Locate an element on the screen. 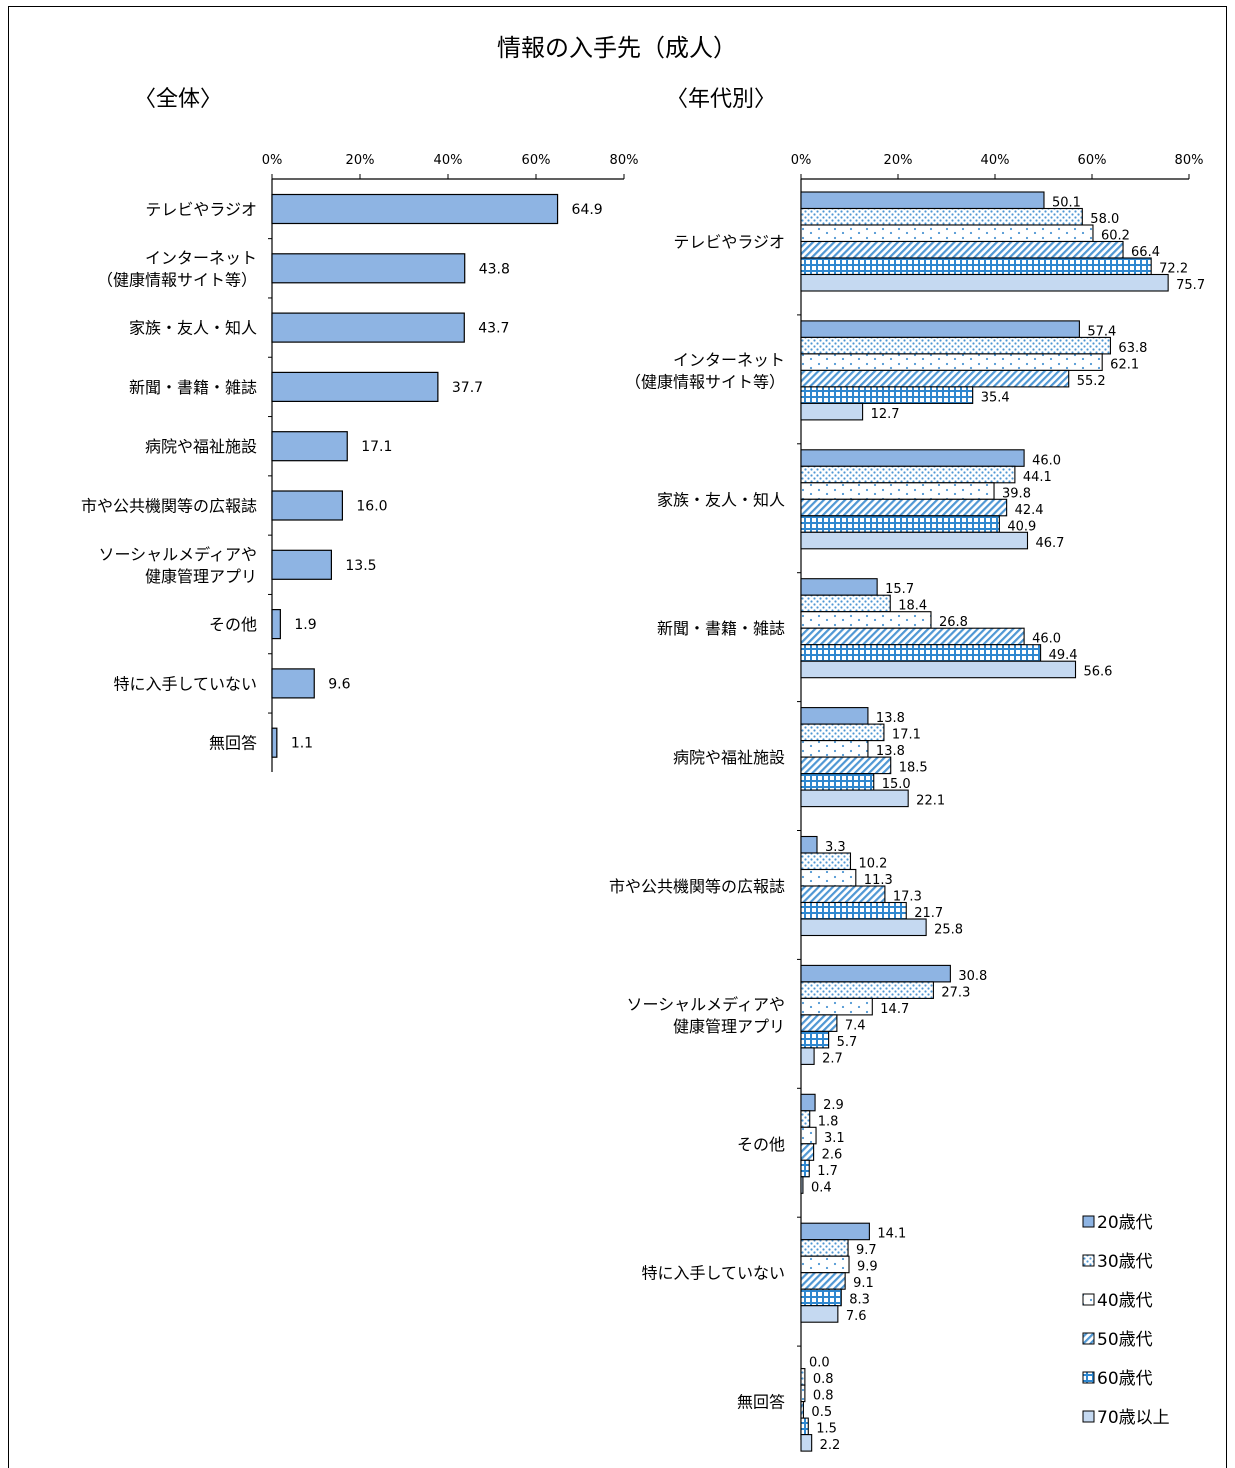 This screenshot has width=1235, height=1468. category-label-cat-2: （健康情報サイト等） is located at coordinates (177, 279).